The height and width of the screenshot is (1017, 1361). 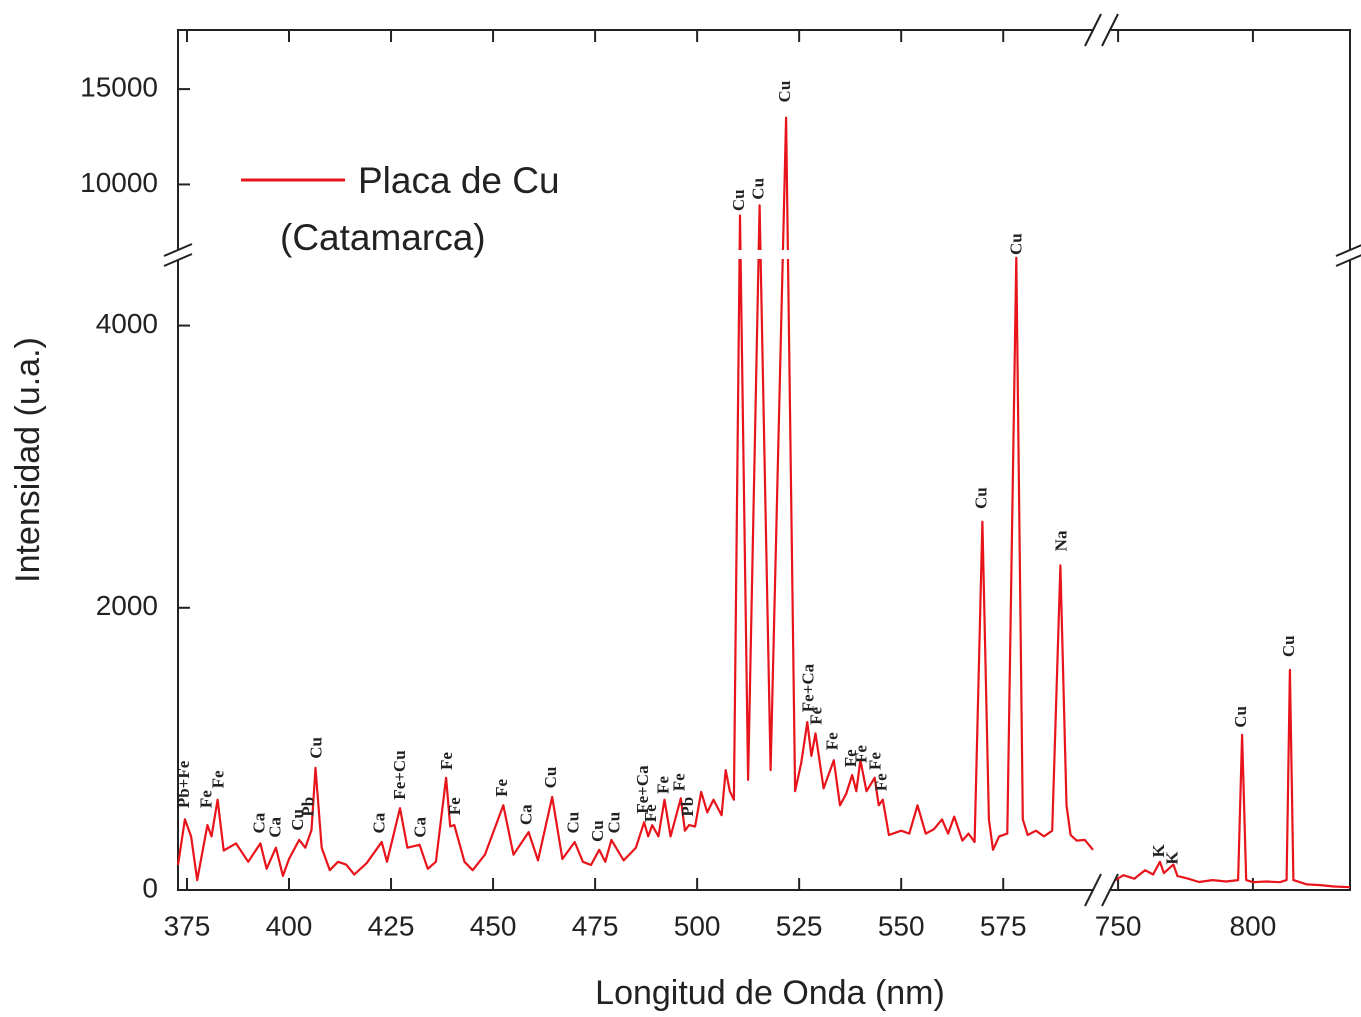 I want to click on x-tick-label: 475, so click(x=595, y=925).